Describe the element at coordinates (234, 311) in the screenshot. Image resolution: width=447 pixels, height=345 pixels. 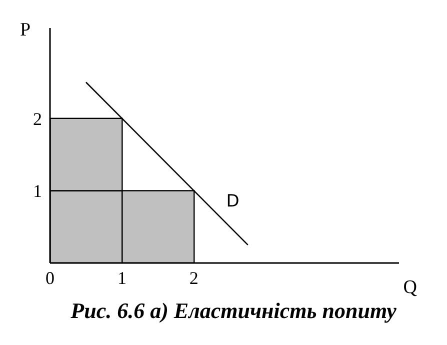
I see `text: Рис. 6.6 а) Еластичність попиту` at that location.